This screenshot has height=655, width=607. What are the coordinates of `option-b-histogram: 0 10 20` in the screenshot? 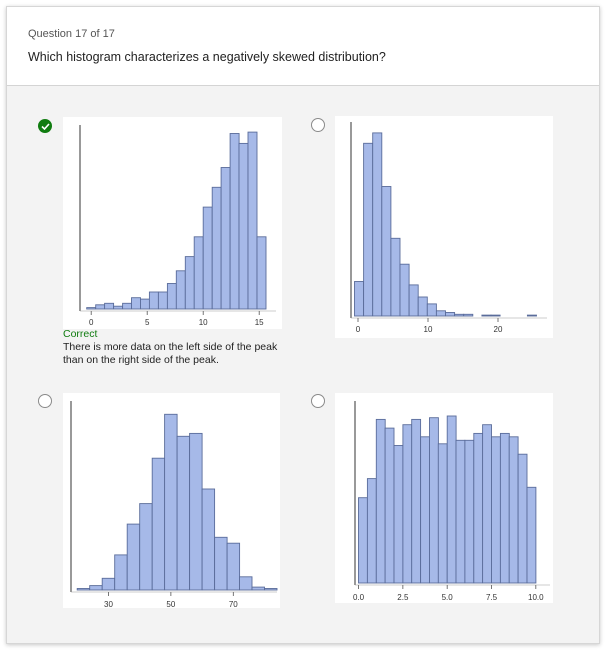 It's located at (444, 227).